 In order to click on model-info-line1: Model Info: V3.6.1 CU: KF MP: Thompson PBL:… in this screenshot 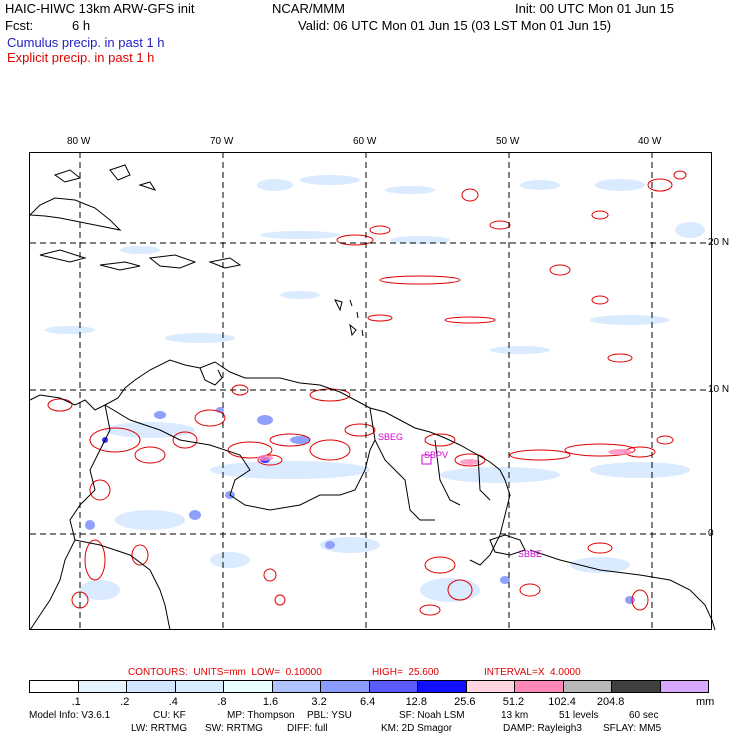, I will do `click(374, 716)`.